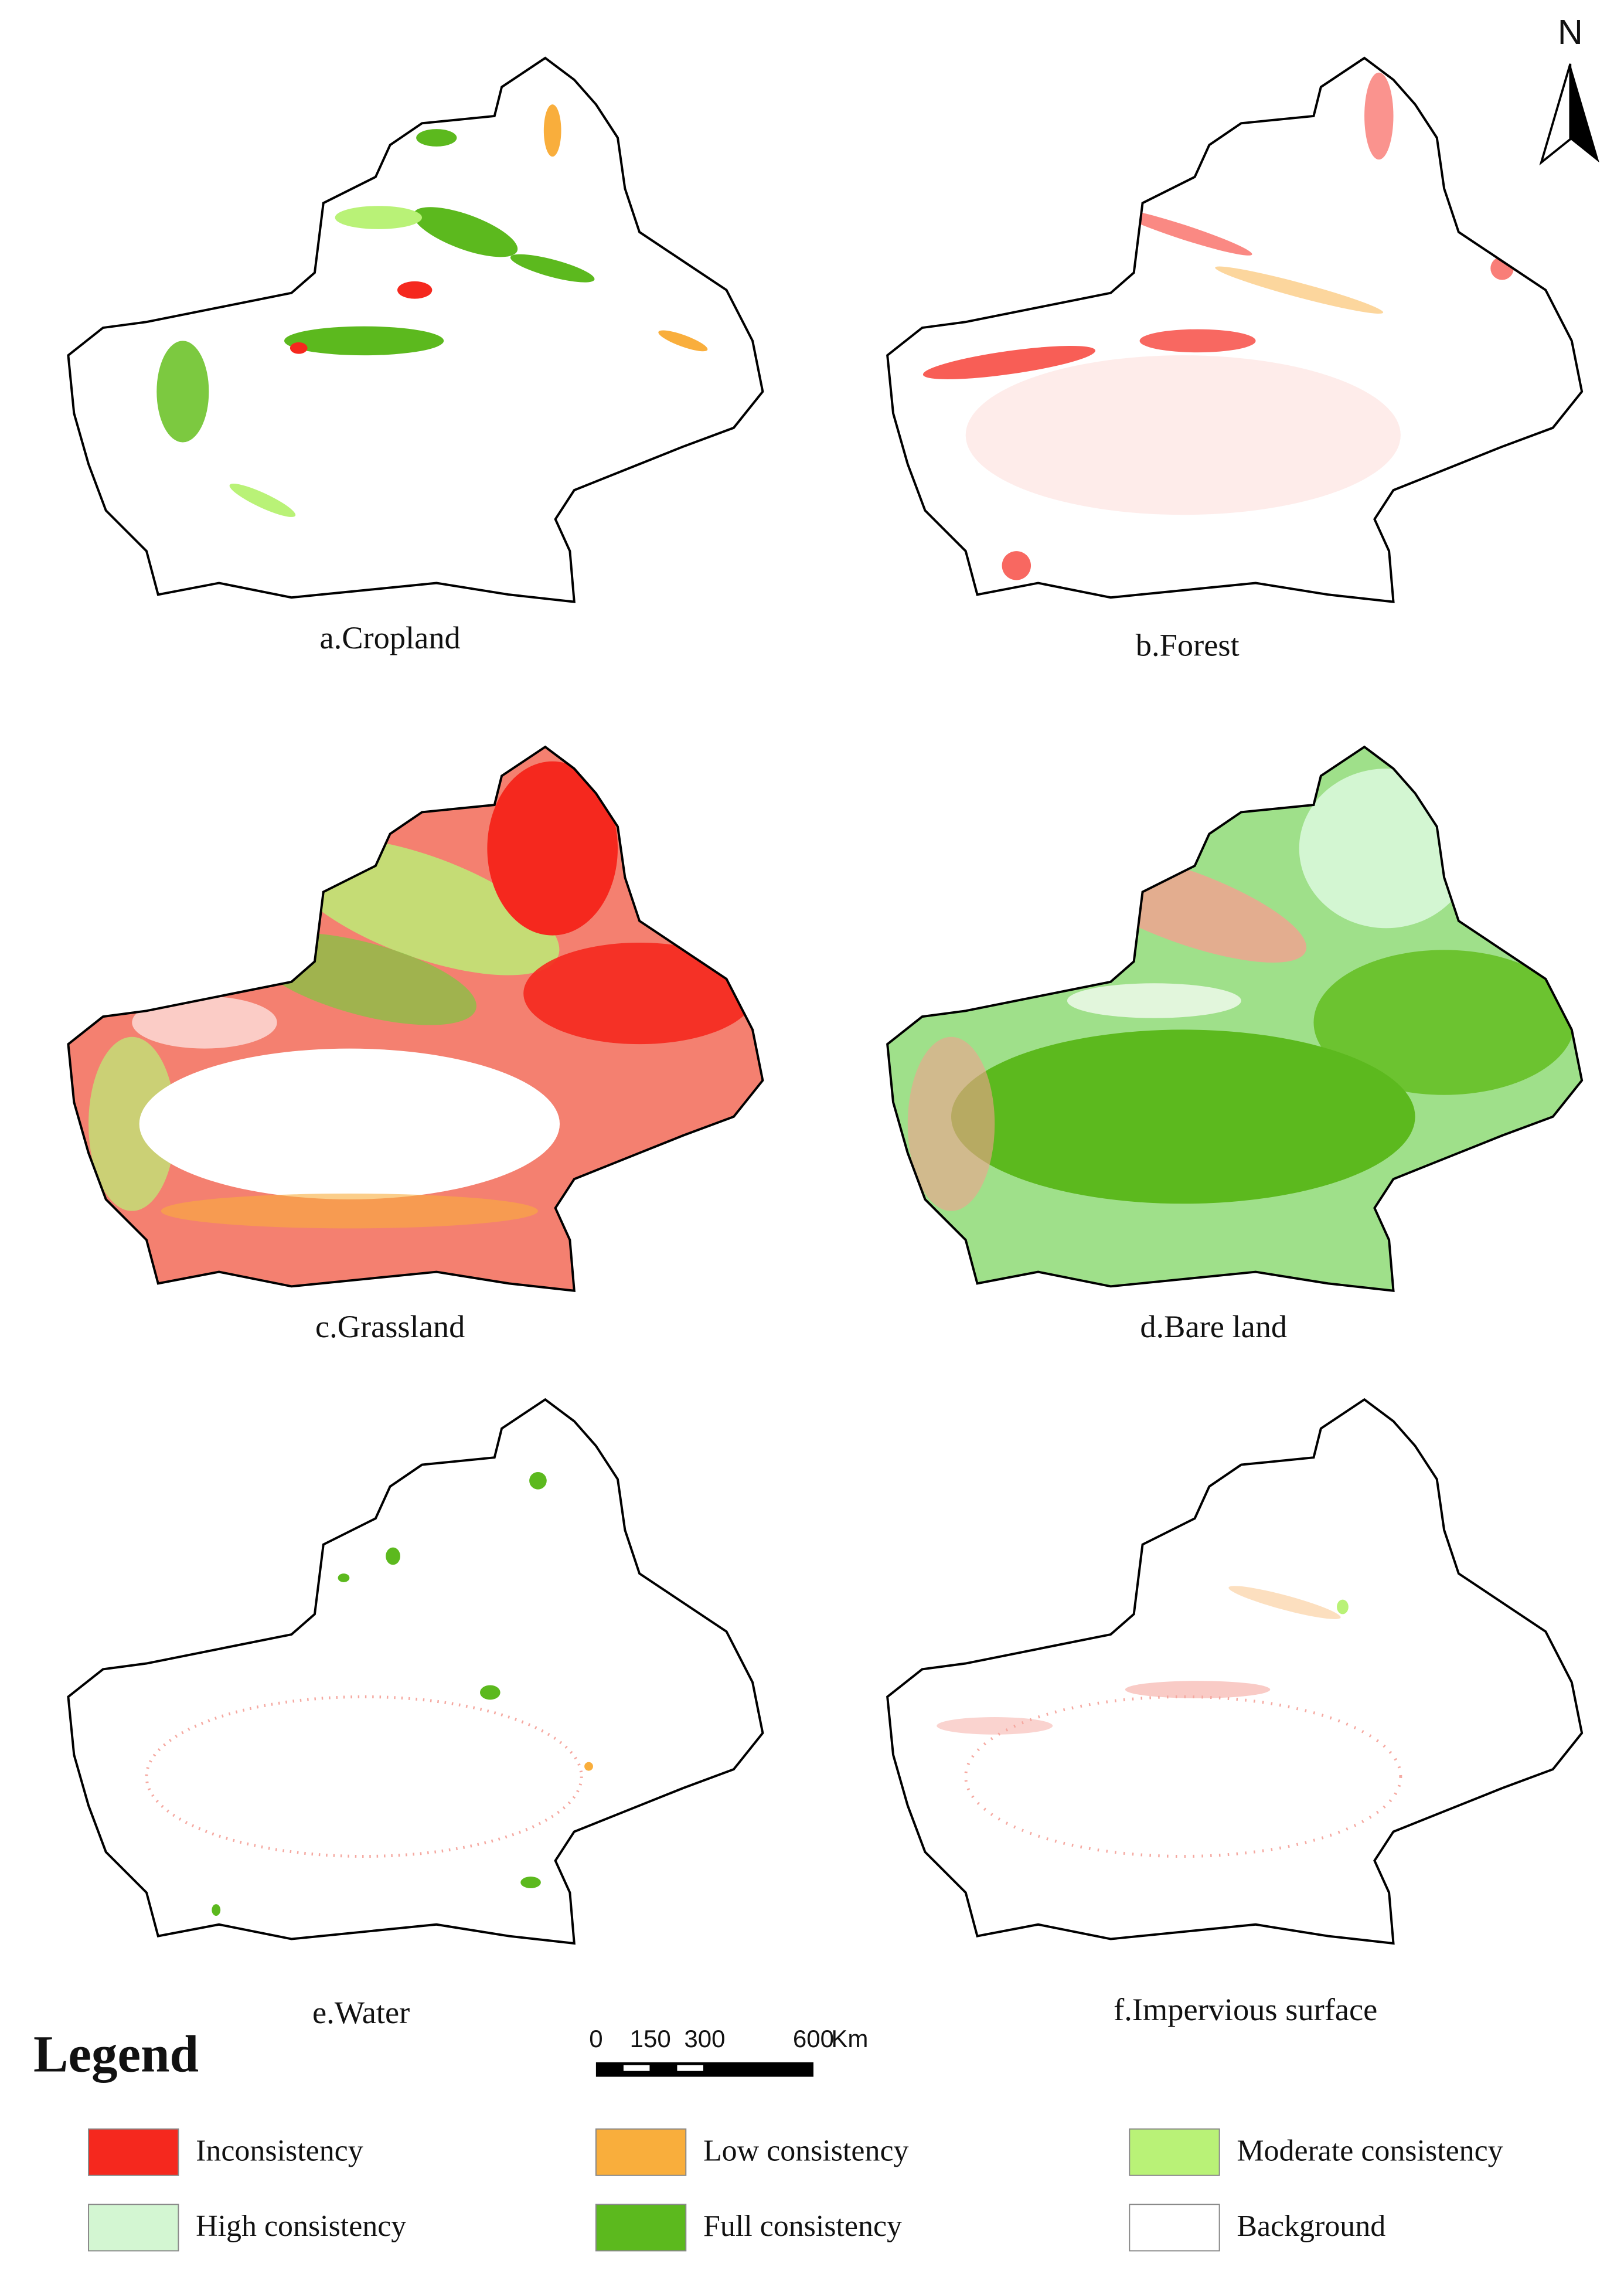 The image size is (1624, 2274). Describe the element at coordinates (1188, 644) in the screenshot. I see `panel-caption: b.Forest` at that location.